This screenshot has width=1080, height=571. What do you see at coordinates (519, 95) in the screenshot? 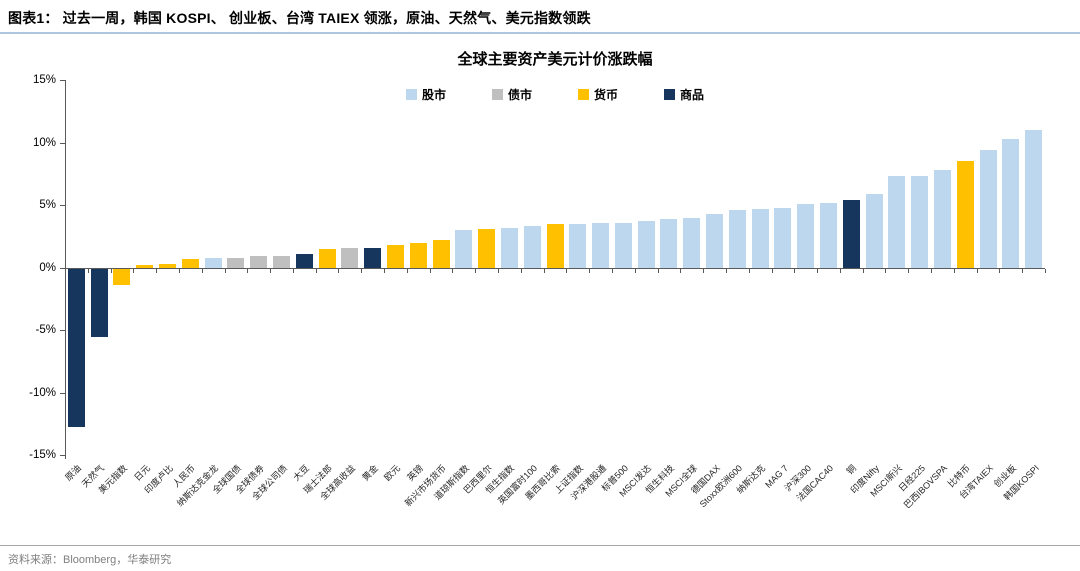
I see `legend-label: 债市` at bounding box center [519, 95].